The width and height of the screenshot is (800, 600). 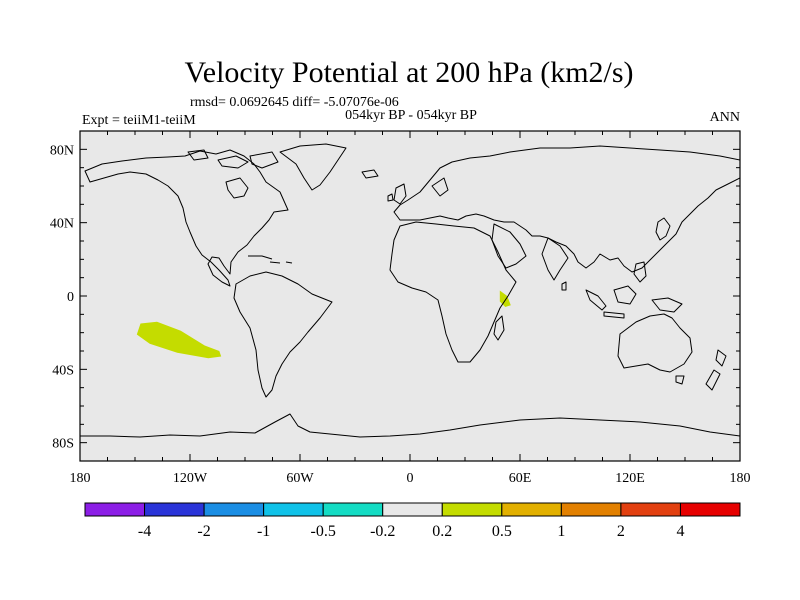 What do you see at coordinates (237, 188) in the screenshot?
I see `coast-hudson-bay` at bounding box center [237, 188].